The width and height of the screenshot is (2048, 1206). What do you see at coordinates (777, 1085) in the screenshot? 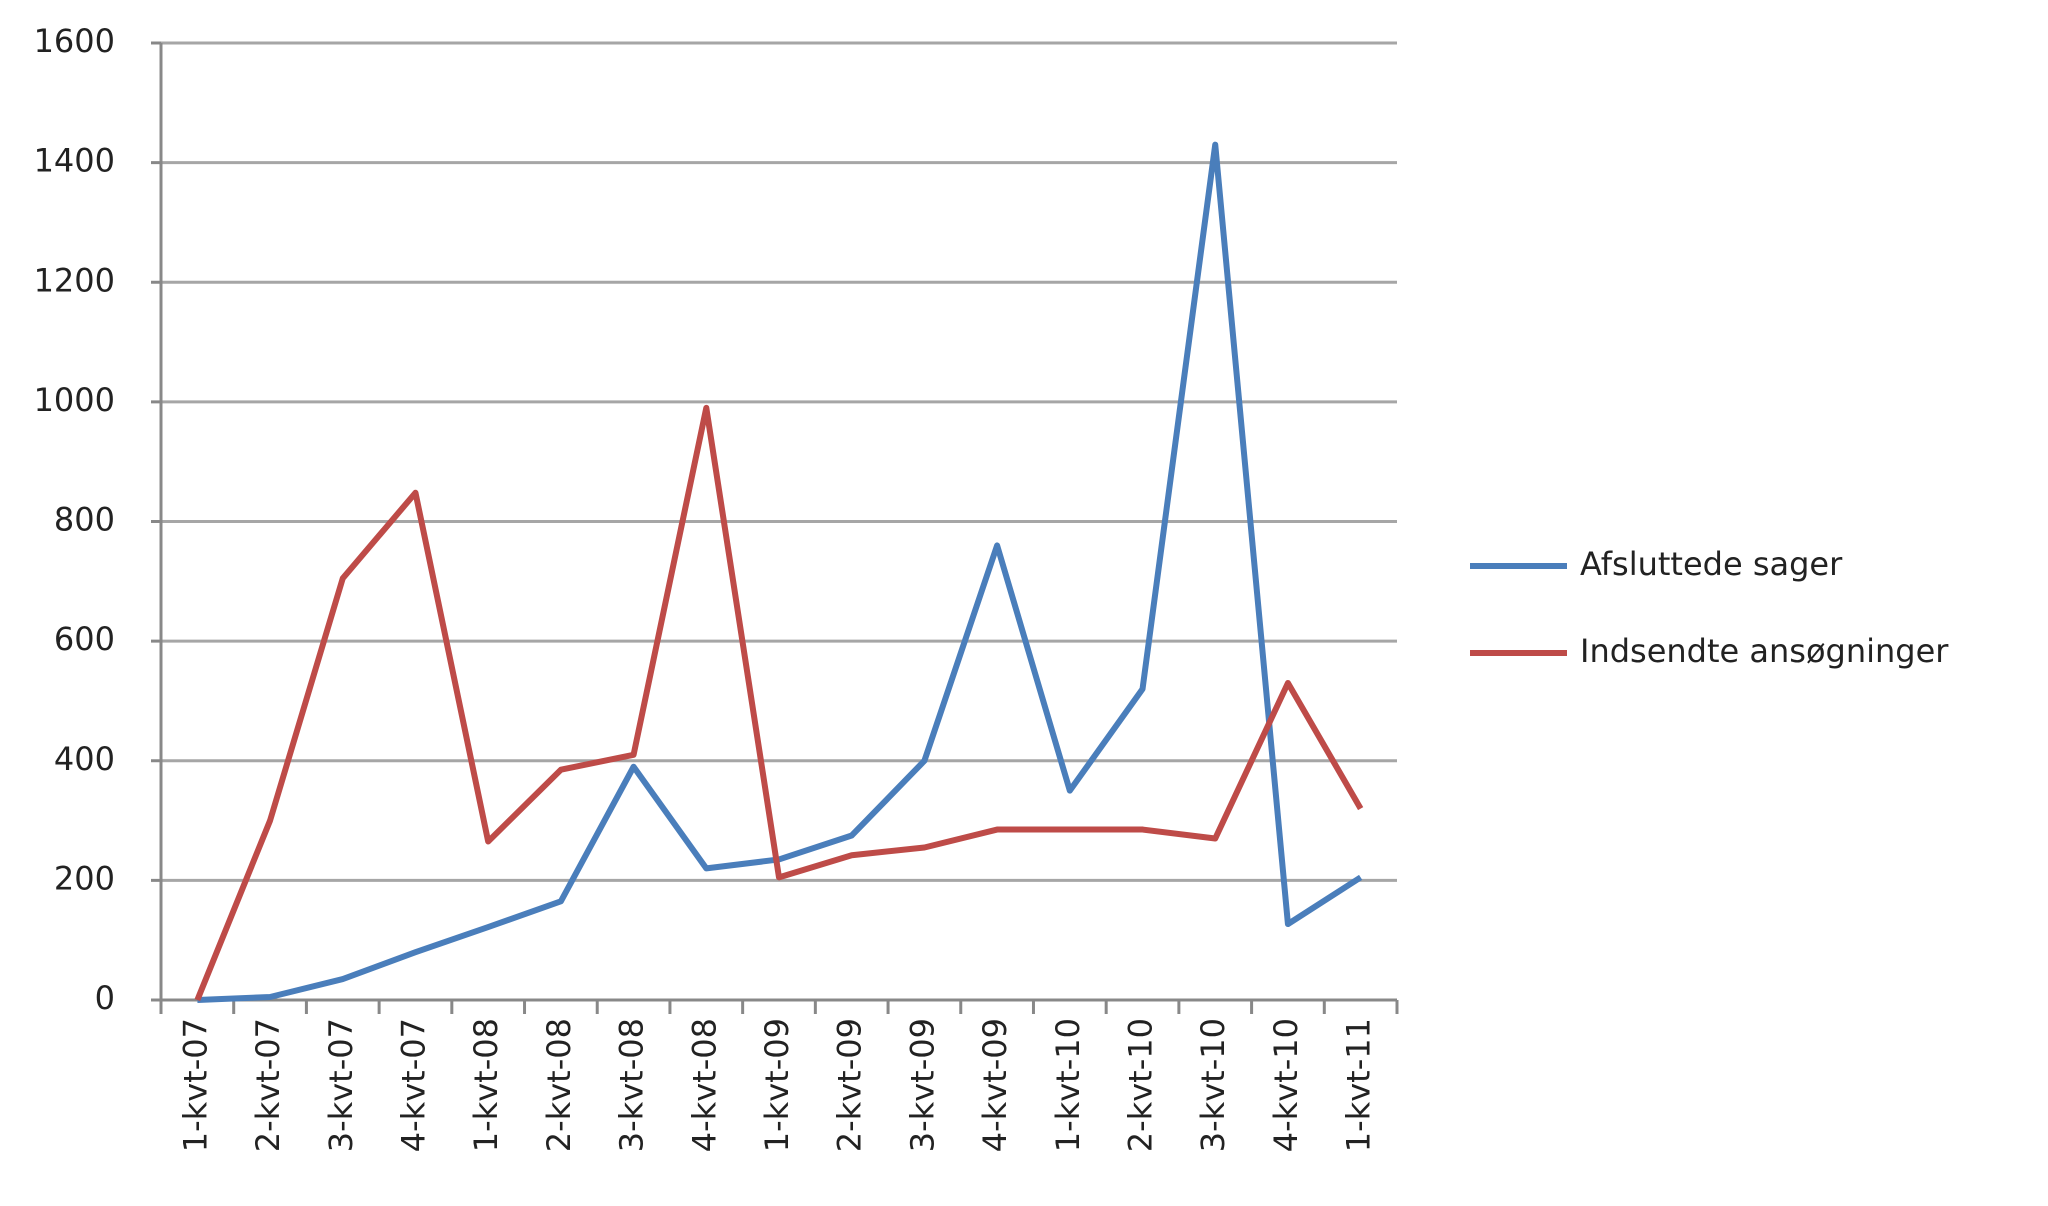
I see `x-tick-label: 1-kvt-09` at bounding box center [777, 1085].